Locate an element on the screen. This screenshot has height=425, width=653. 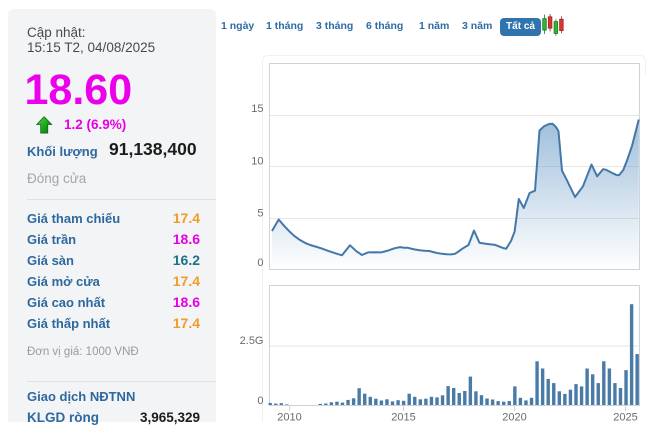
svg-text: 2020 is located at coordinates (514, 417).